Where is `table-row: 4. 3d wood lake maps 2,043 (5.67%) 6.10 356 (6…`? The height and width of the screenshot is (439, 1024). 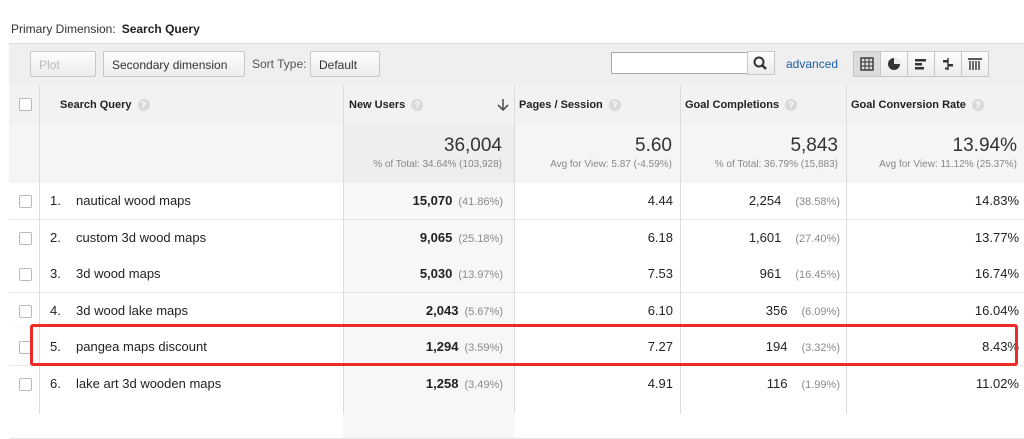 table-row: 4. 3d wood lake maps 2,043 (5.67%) 6.10 356 (6… is located at coordinates (516, 311).